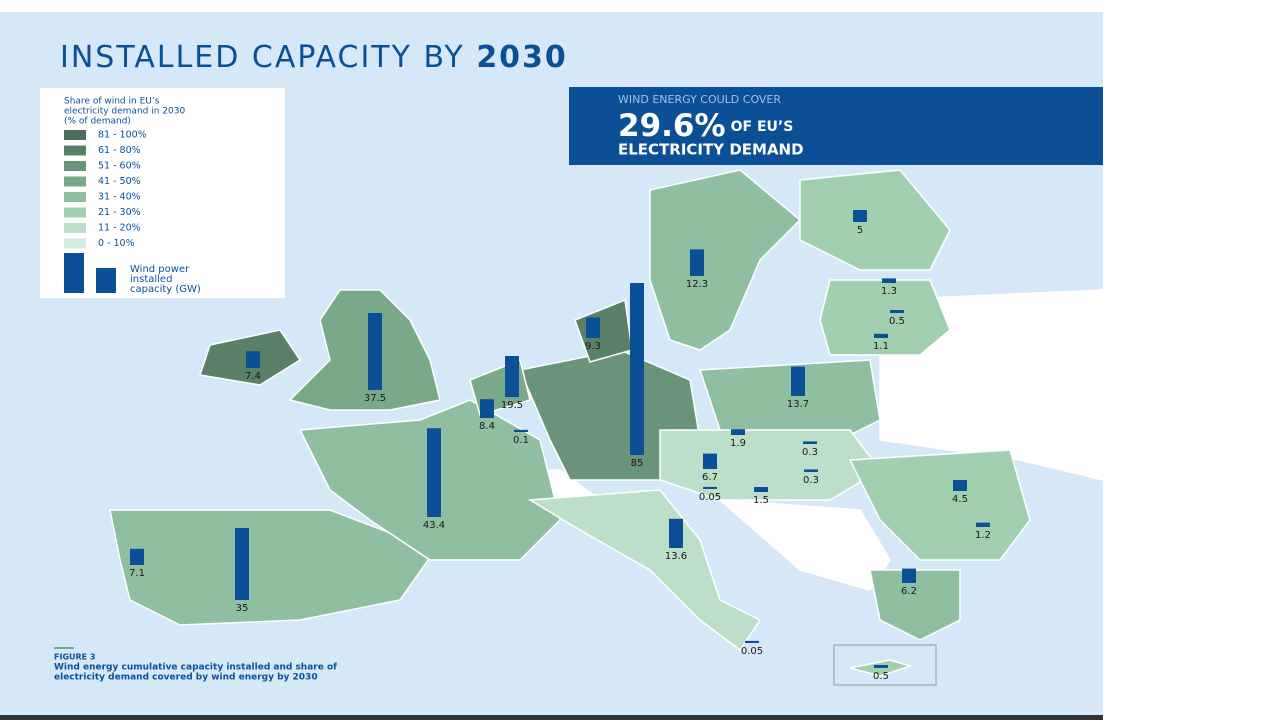  Describe the element at coordinates (165, 289) in the screenshot. I see `legend-bar-label: capacity (GW)` at that location.